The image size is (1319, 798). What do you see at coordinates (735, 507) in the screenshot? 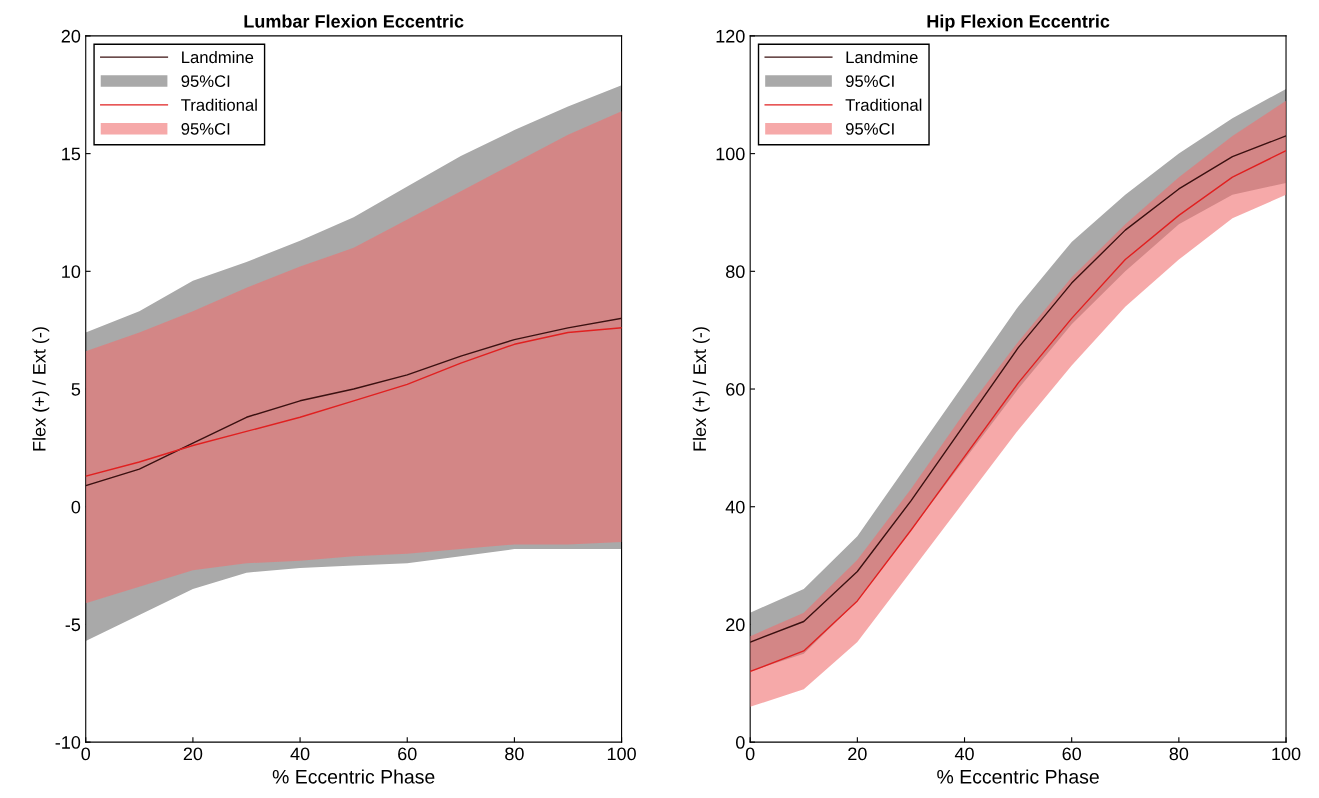
I see `y-tick-label: 40` at bounding box center [735, 507].